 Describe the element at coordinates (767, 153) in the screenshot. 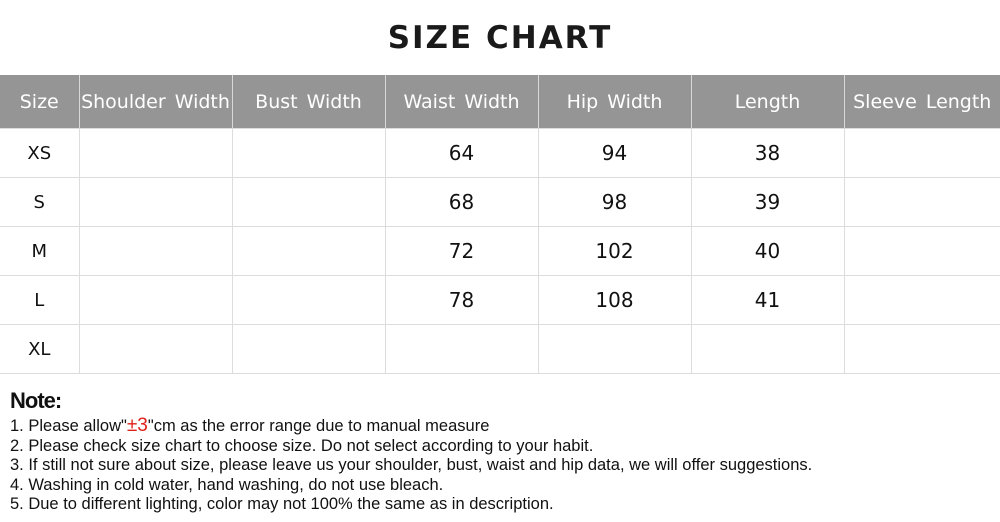

I see `table-cell: 38` at that location.